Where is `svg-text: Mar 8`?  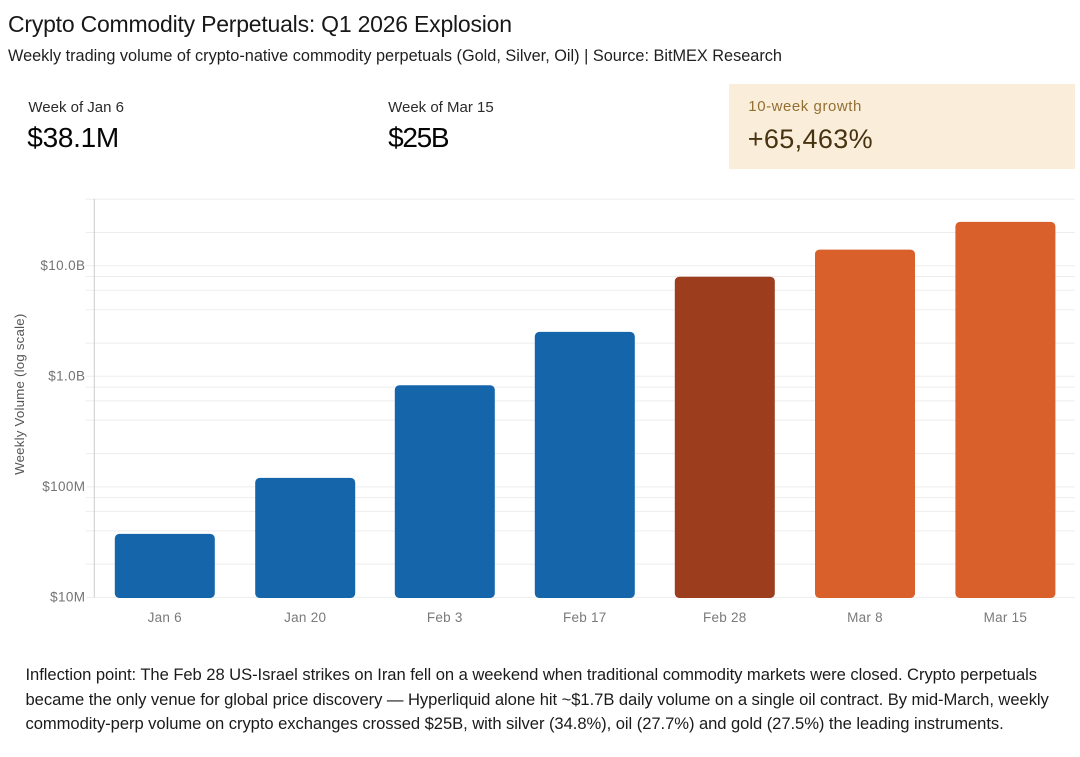
svg-text: Mar 8 is located at coordinates (865, 617).